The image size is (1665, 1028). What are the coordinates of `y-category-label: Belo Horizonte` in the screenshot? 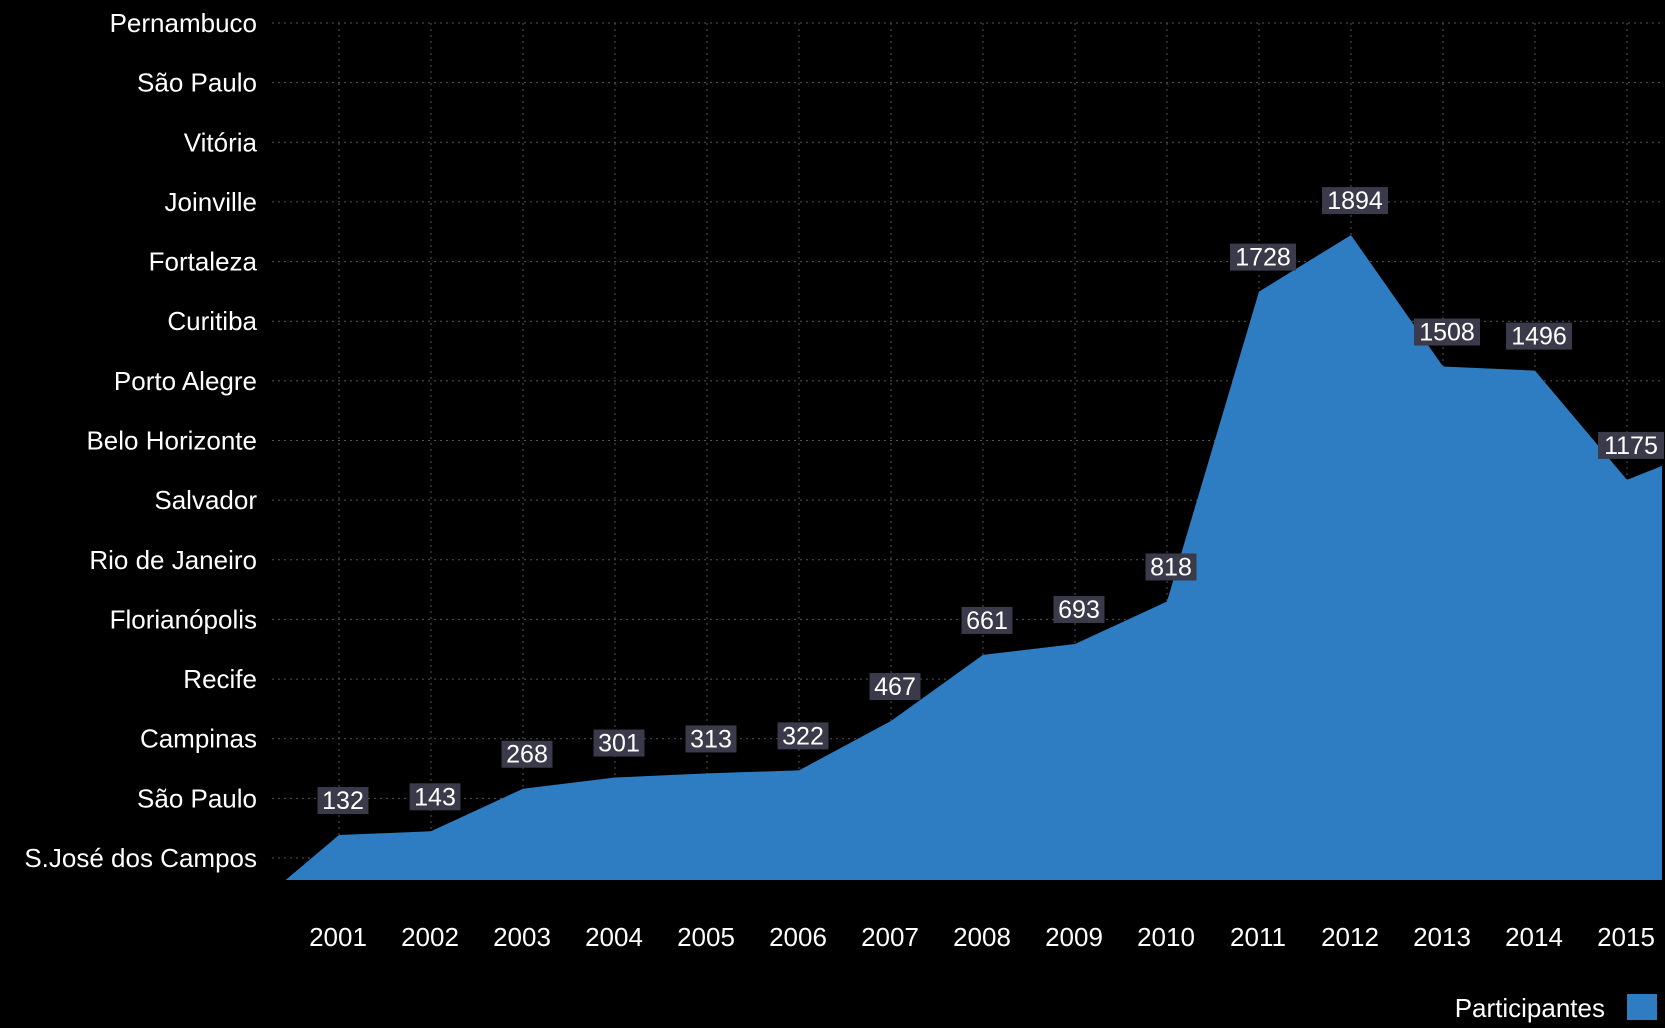 It's located at (171, 441).